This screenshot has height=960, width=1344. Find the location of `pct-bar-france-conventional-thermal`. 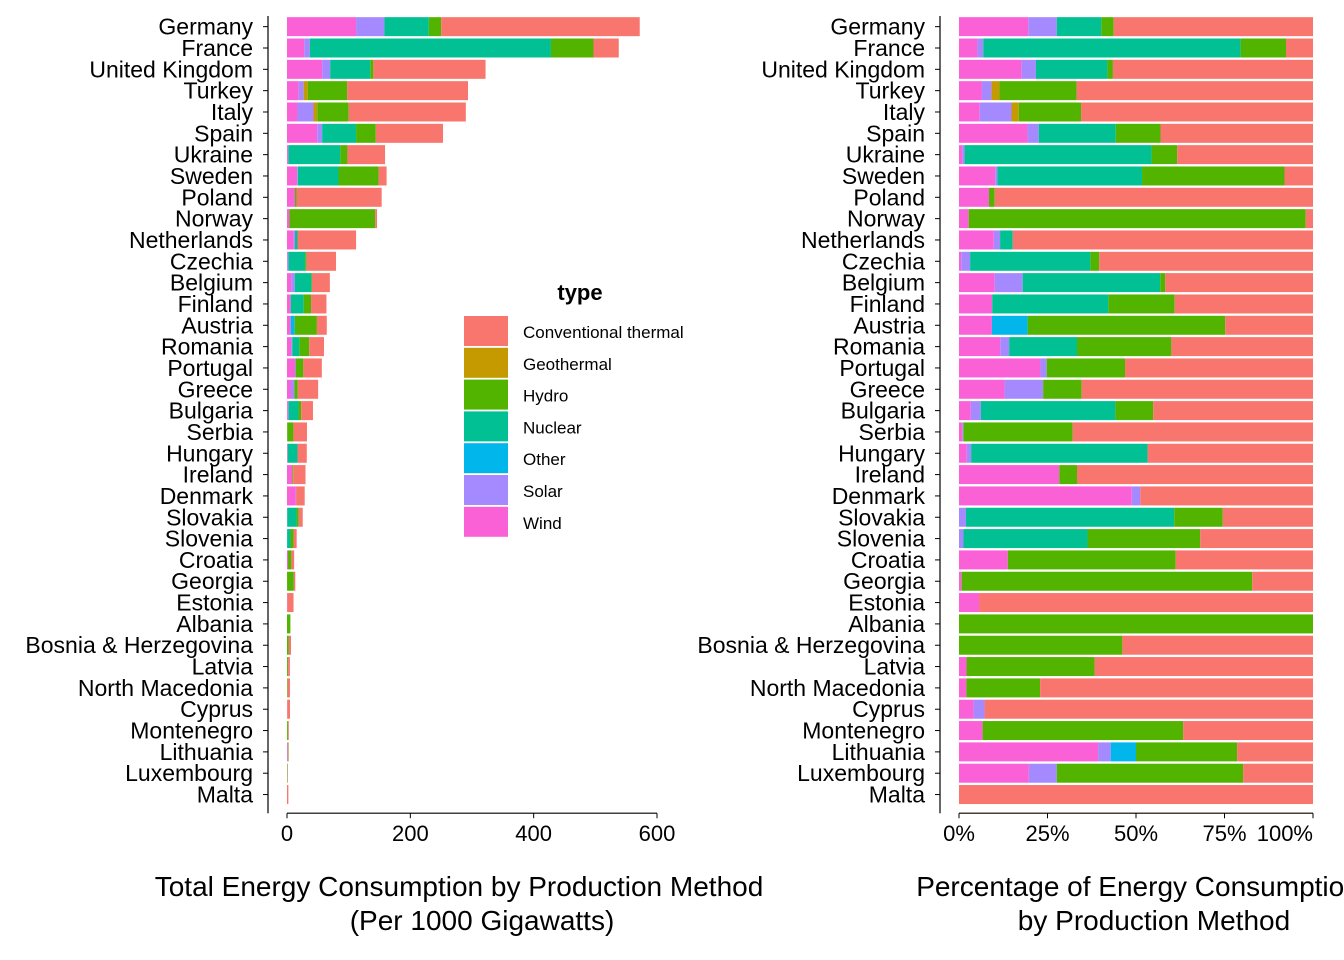

pct-bar-france-conventional-thermal is located at coordinates (1299, 48).